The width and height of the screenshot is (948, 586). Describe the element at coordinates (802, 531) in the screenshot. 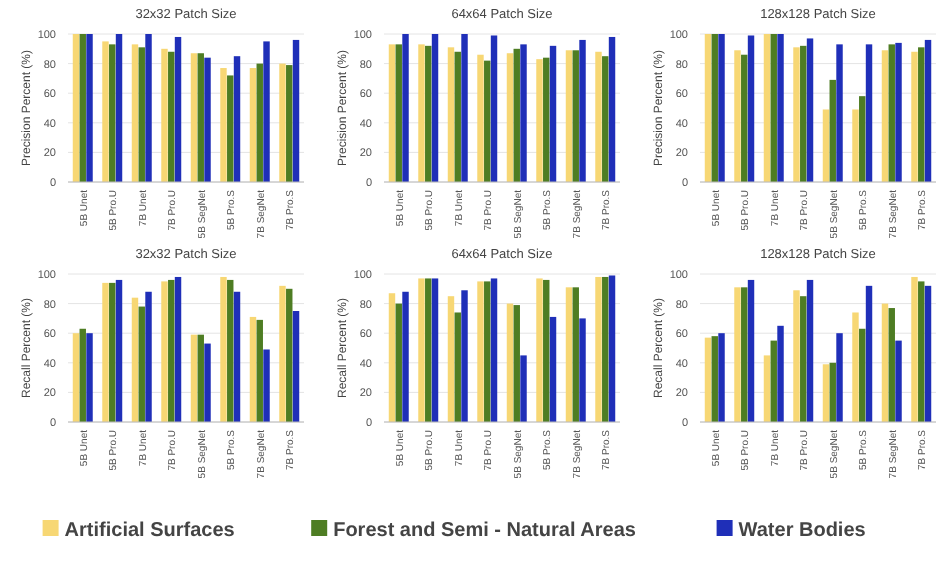

I see `legend-label: Water Bodies` at that location.